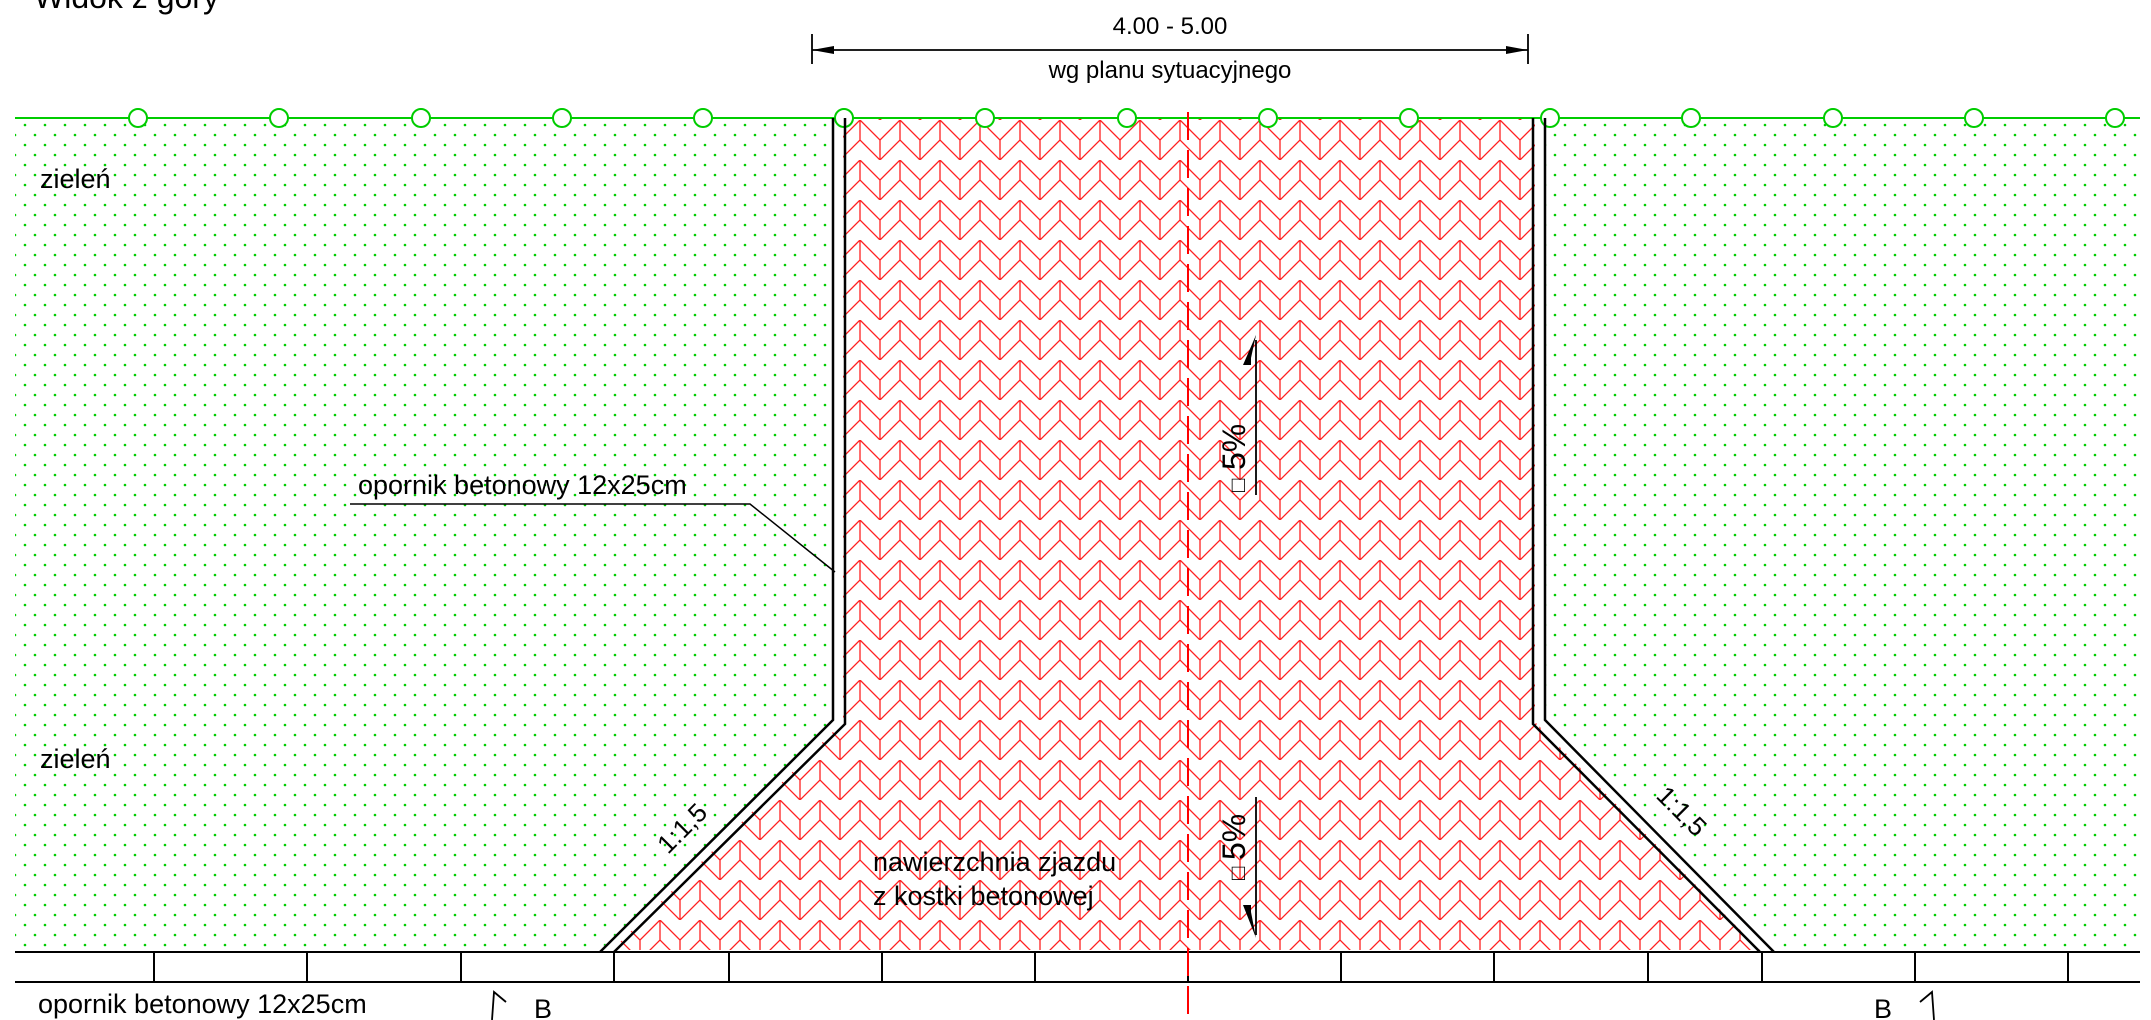 Image resolution: width=2151 pixels, height=1020 pixels. Describe the element at coordinates (1237, 485) in the screenshot. I see `grade-symbol-upper: □` at that location.